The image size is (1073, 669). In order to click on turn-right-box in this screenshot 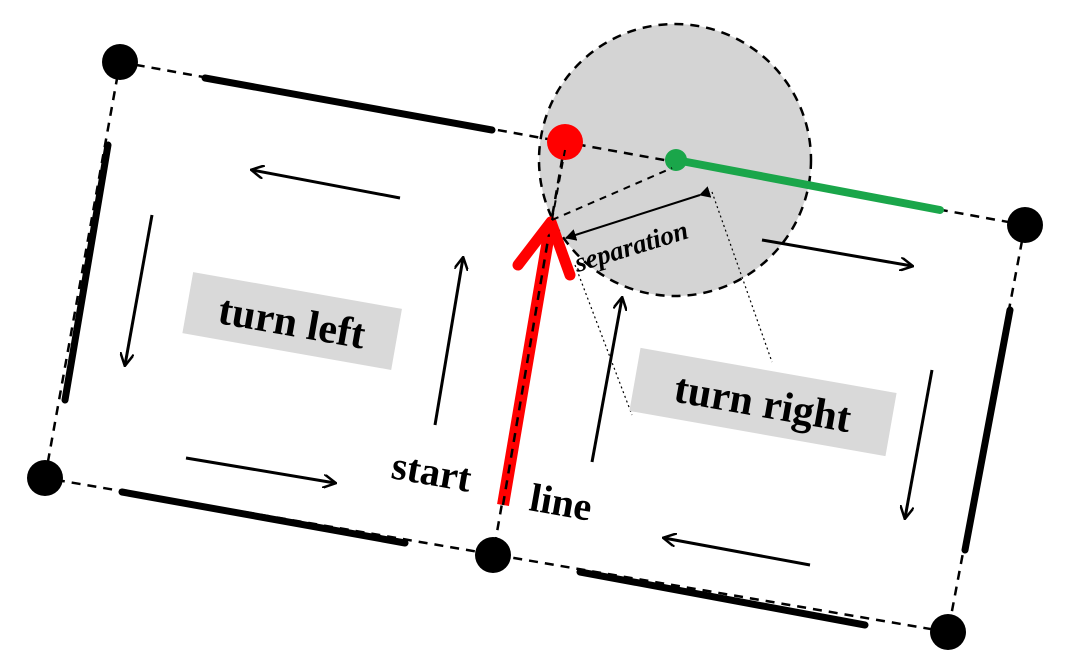, I will do `click(763, 402)`.